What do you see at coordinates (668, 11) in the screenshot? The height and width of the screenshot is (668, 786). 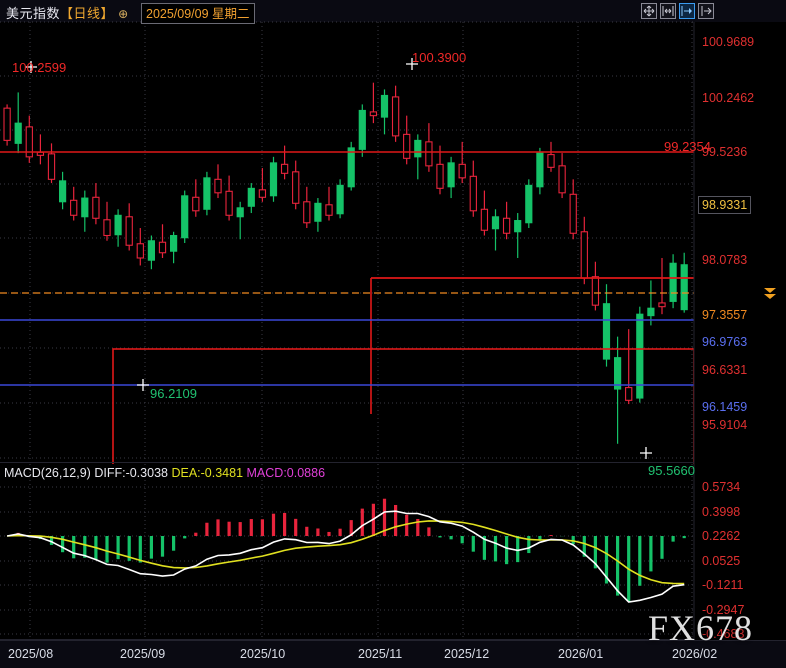 I see `zoom-out-tool-button` at bounding box center [668, 11].